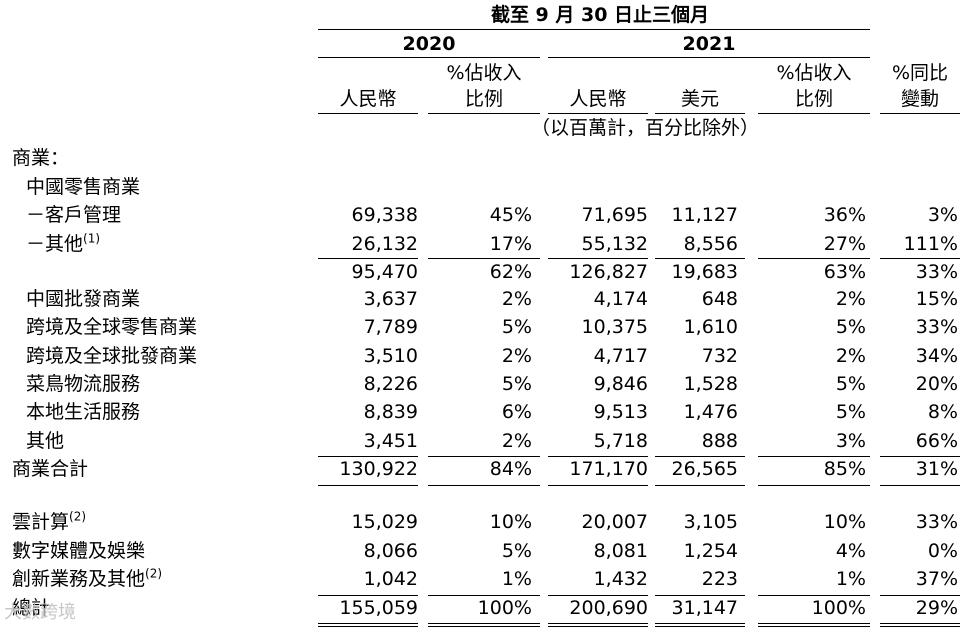 The width and height of the screenshot is (964, 630). What do you see at coordinates (710, 244) in the screenshot?
I see `cell-usd2021: 8,556` at bounding box center [710, 244].